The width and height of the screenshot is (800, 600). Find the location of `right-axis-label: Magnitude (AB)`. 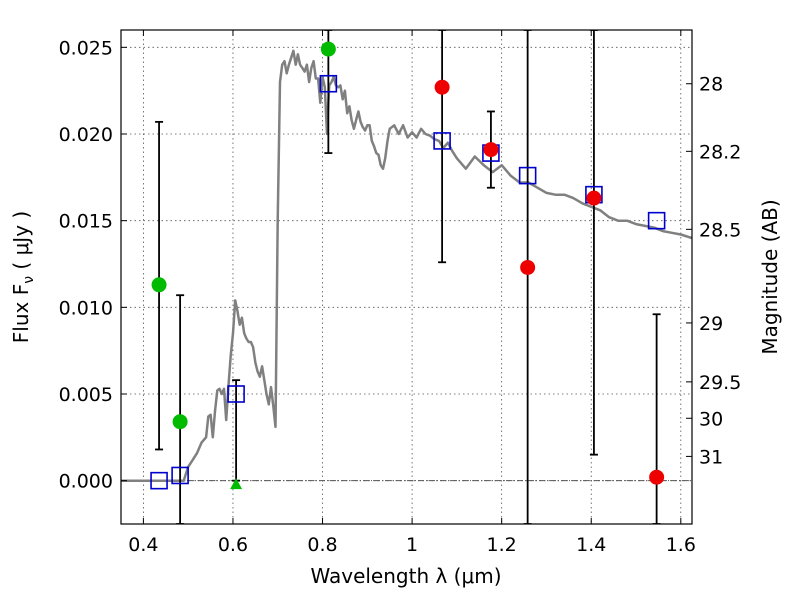

right-axis-label: Magnitude (AB) is located at coordinates (770, 276).